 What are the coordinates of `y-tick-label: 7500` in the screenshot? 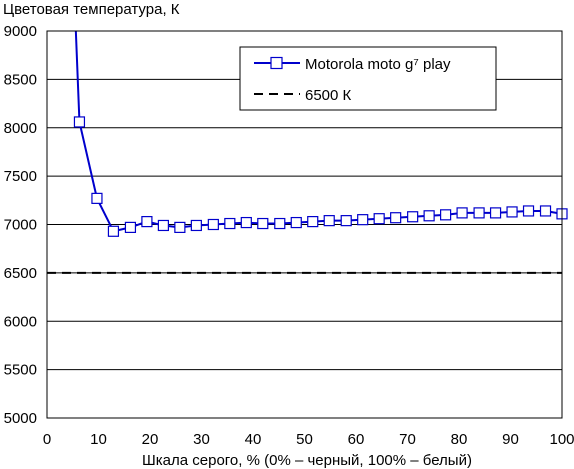 It's located at (20, 176).